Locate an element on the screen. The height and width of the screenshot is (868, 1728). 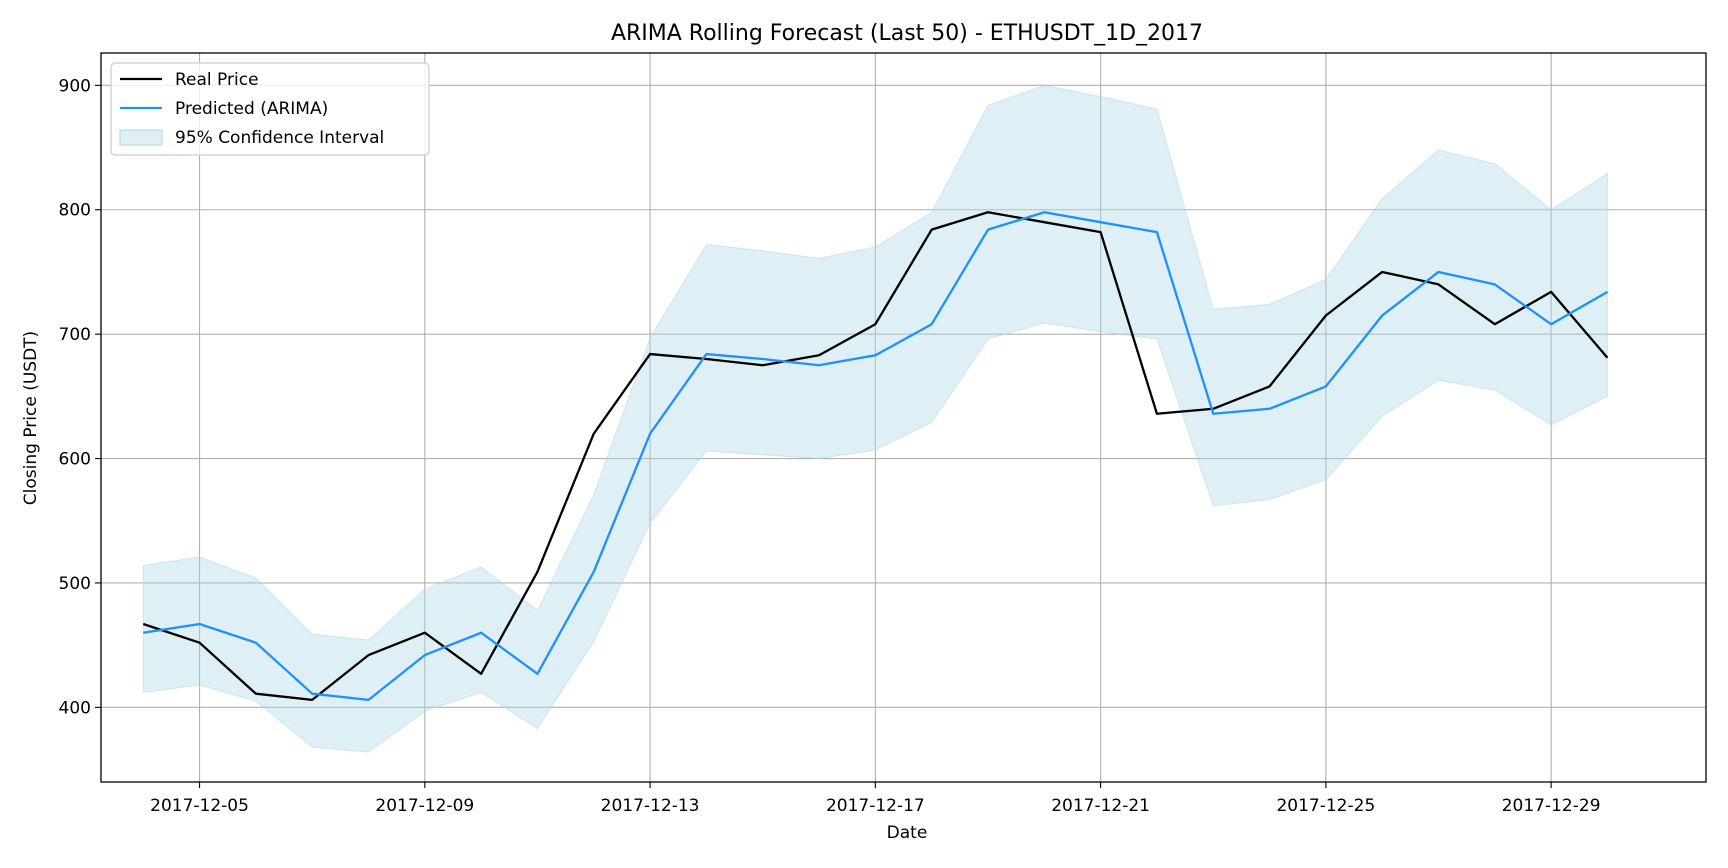
y-axis-label: Closing Price (USDT) is located at coordinates (31, 418).